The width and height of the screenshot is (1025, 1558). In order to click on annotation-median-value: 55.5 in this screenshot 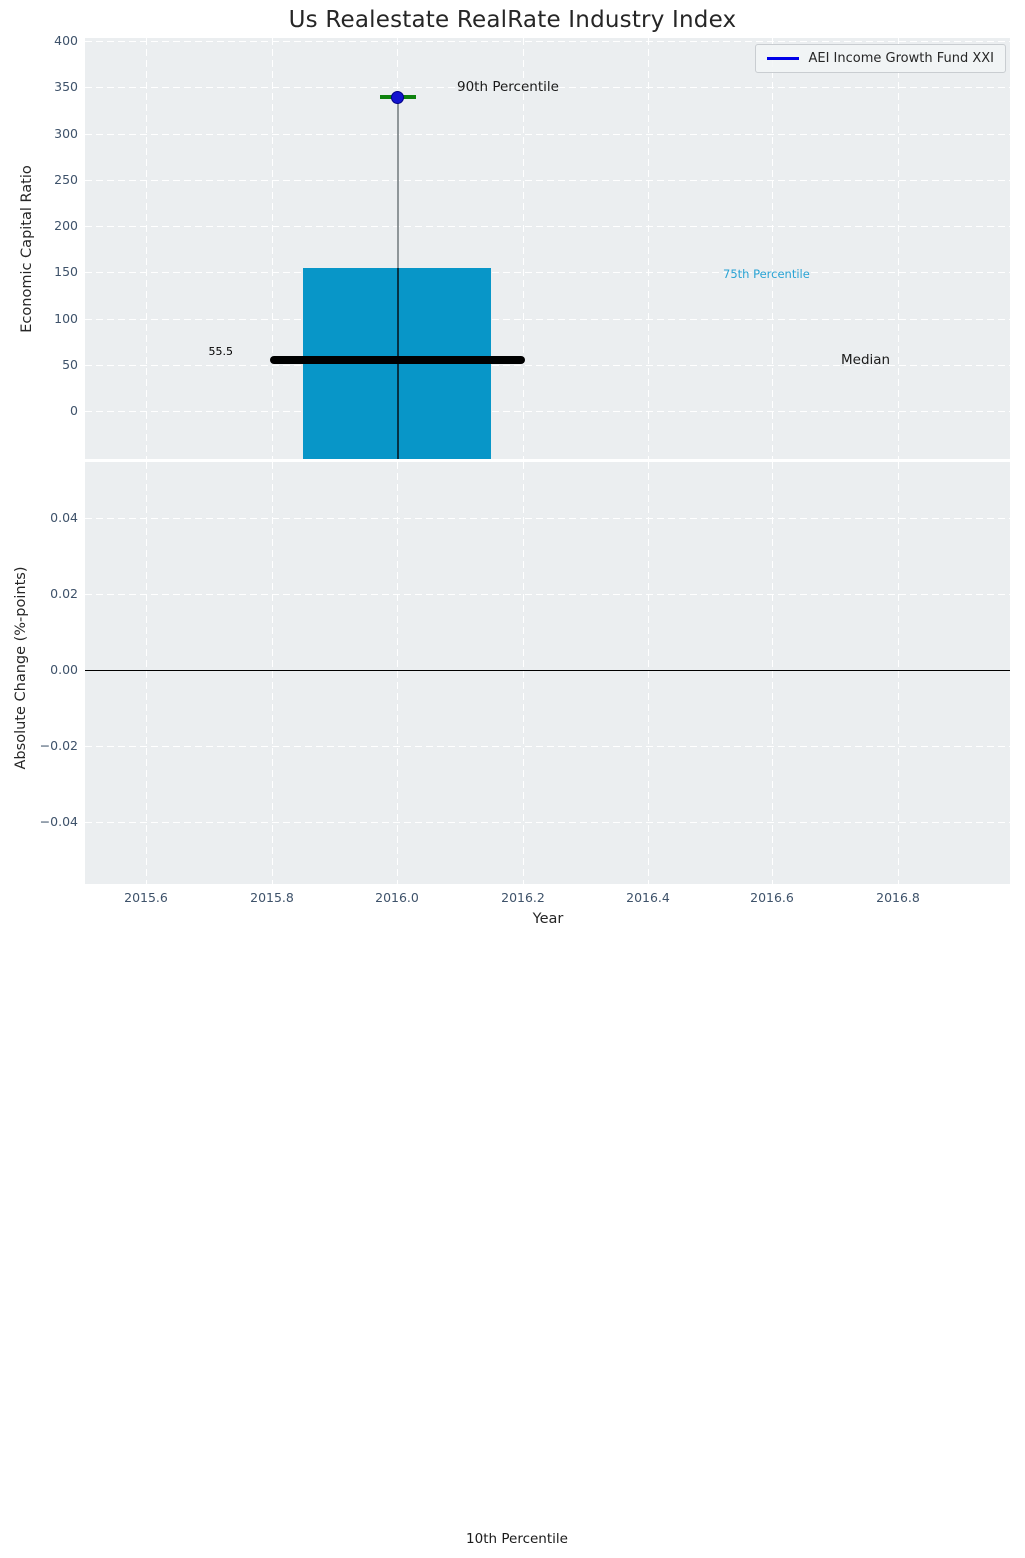, I will do `click(221, 351)`.